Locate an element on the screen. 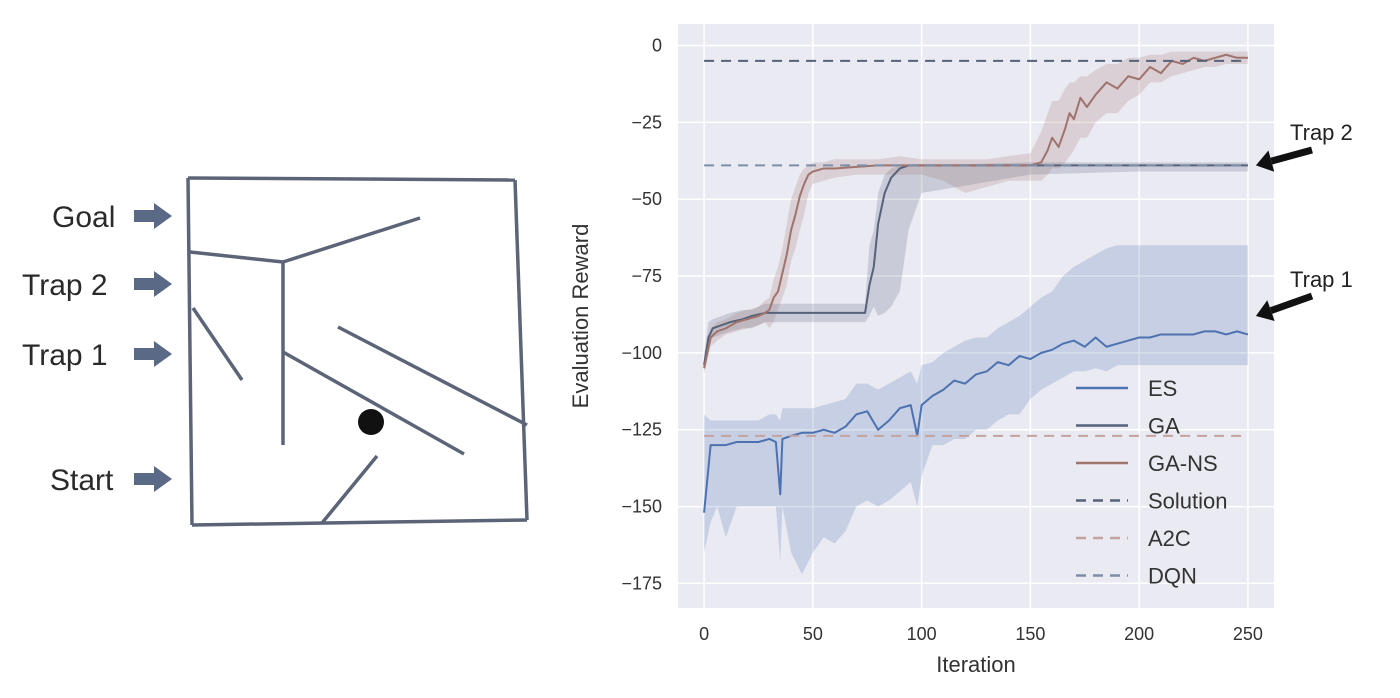 The height and width of the screenshot is (698, 1400). maze-wall-diagonal-right is located at coordinates (432, 376).